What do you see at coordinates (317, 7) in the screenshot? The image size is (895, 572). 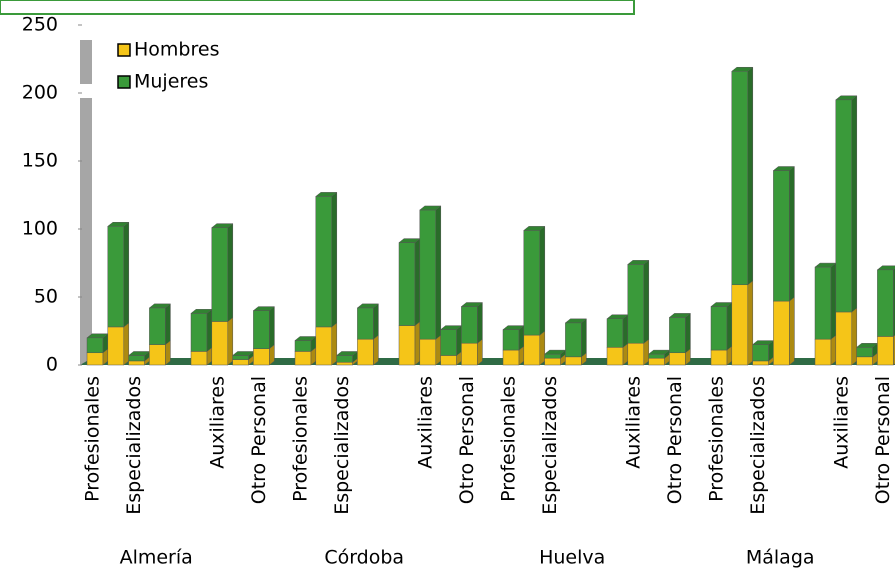 I see `title-box` at bounding box center [317, 7].